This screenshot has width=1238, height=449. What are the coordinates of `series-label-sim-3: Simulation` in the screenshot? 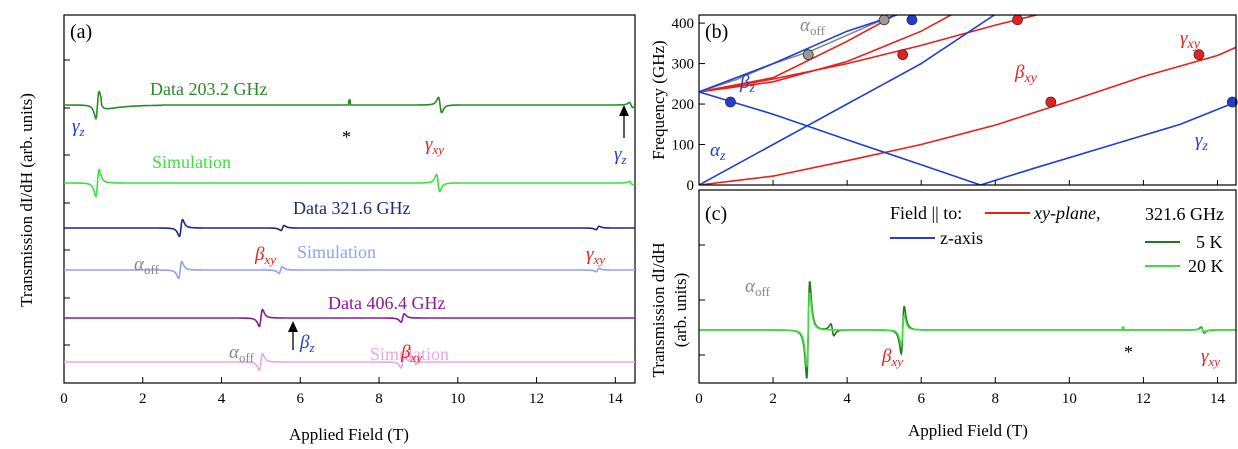 It's located at (409, 354).